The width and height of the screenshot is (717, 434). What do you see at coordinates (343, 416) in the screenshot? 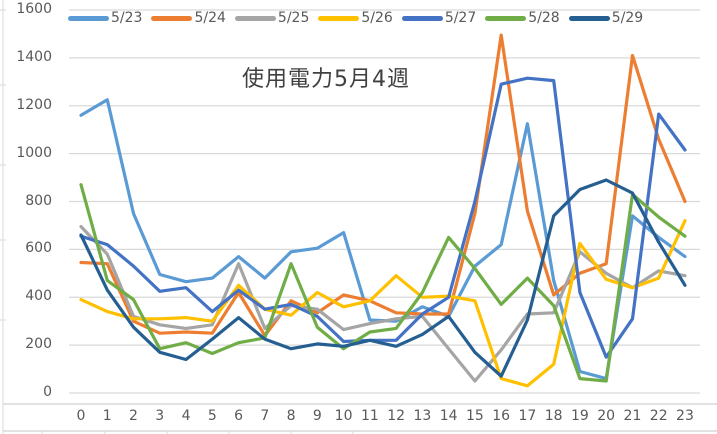
I see `x-tick-label: 10` at bounding box center [343, 416].